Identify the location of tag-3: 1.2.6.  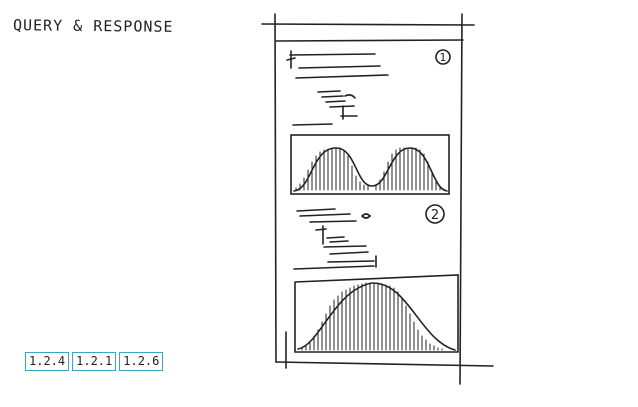
(141, 361).